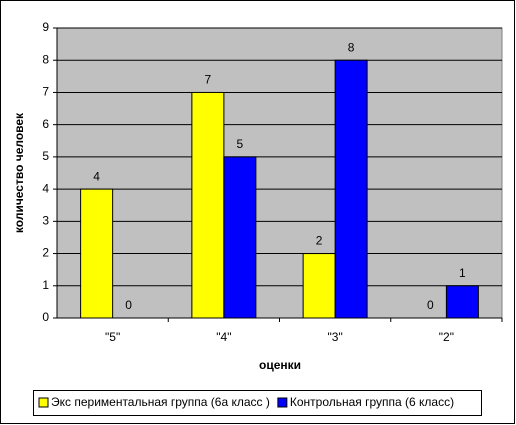 Image resolution: width=516 pixels, height=425 pixels. What do you see at coordinates (45, 92) in the screenshot?
I see `y-tick-label: 7` at bounding box center [45, 92].